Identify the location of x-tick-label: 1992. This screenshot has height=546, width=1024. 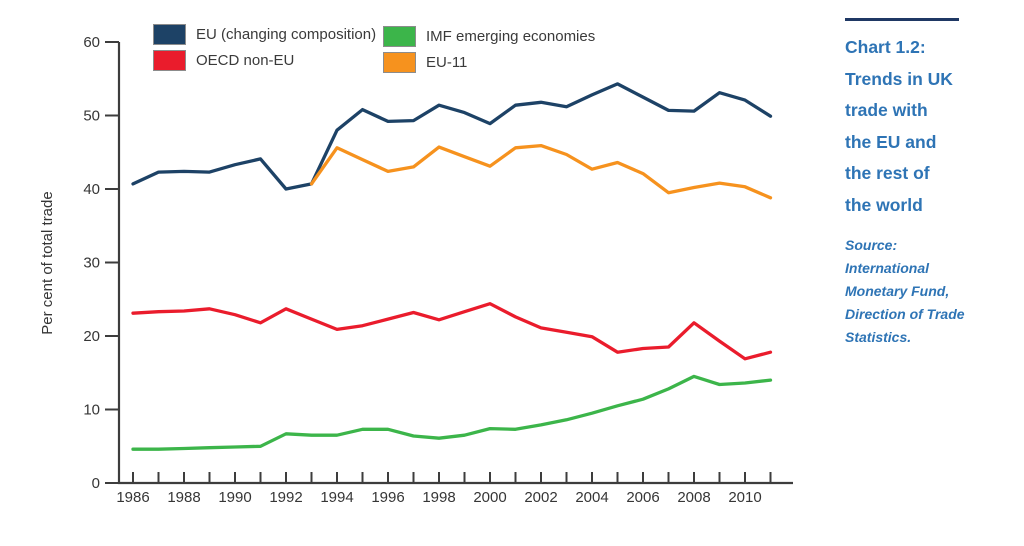
(285, 497).